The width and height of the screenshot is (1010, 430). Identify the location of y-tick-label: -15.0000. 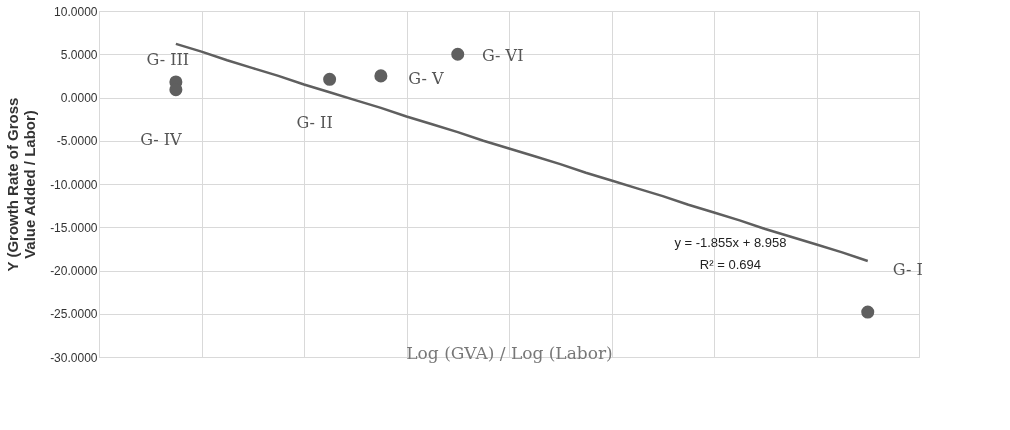
(74, 227).